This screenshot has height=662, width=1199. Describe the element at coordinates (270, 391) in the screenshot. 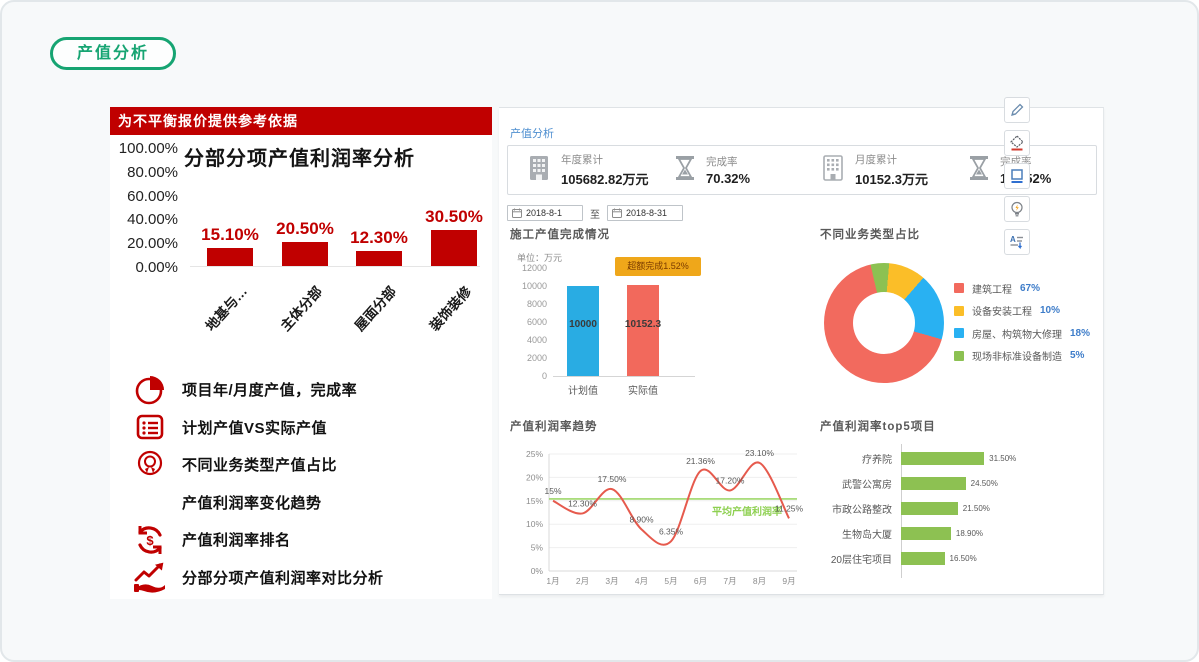

I see `feature-label: 项目年/月度产值，完成率` at that location.